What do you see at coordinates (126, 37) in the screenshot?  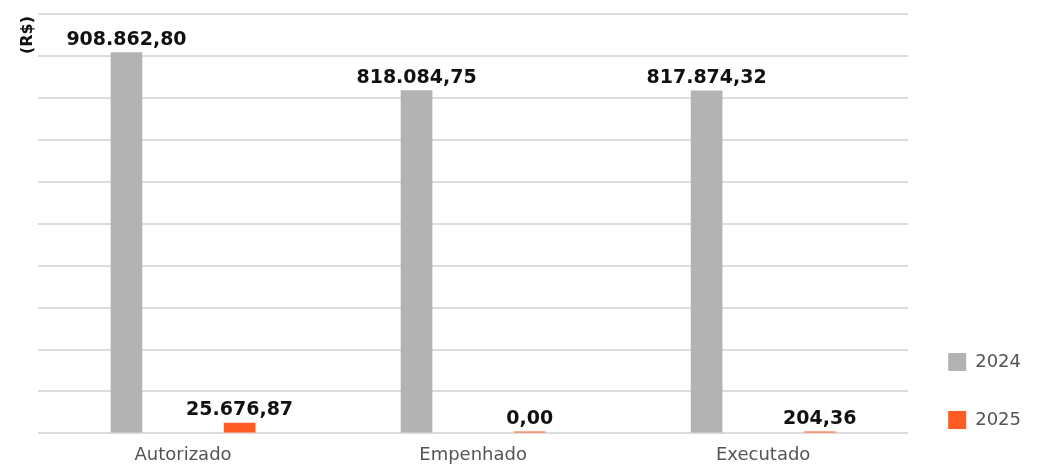 I see `data-label: 908.862,80` at bounding box center [126, 37].